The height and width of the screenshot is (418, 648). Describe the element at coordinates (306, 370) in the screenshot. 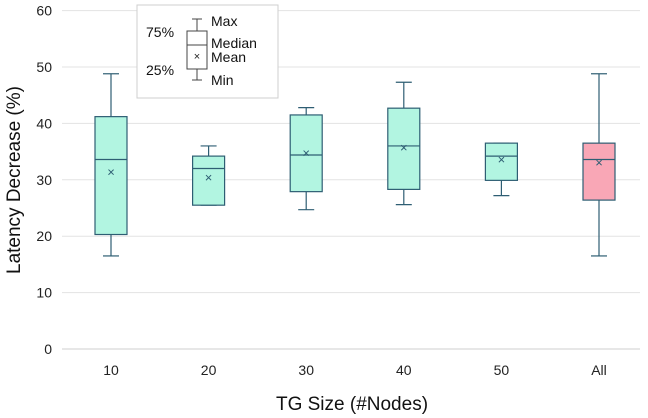

I see `x-tick-label: 30` at that location.